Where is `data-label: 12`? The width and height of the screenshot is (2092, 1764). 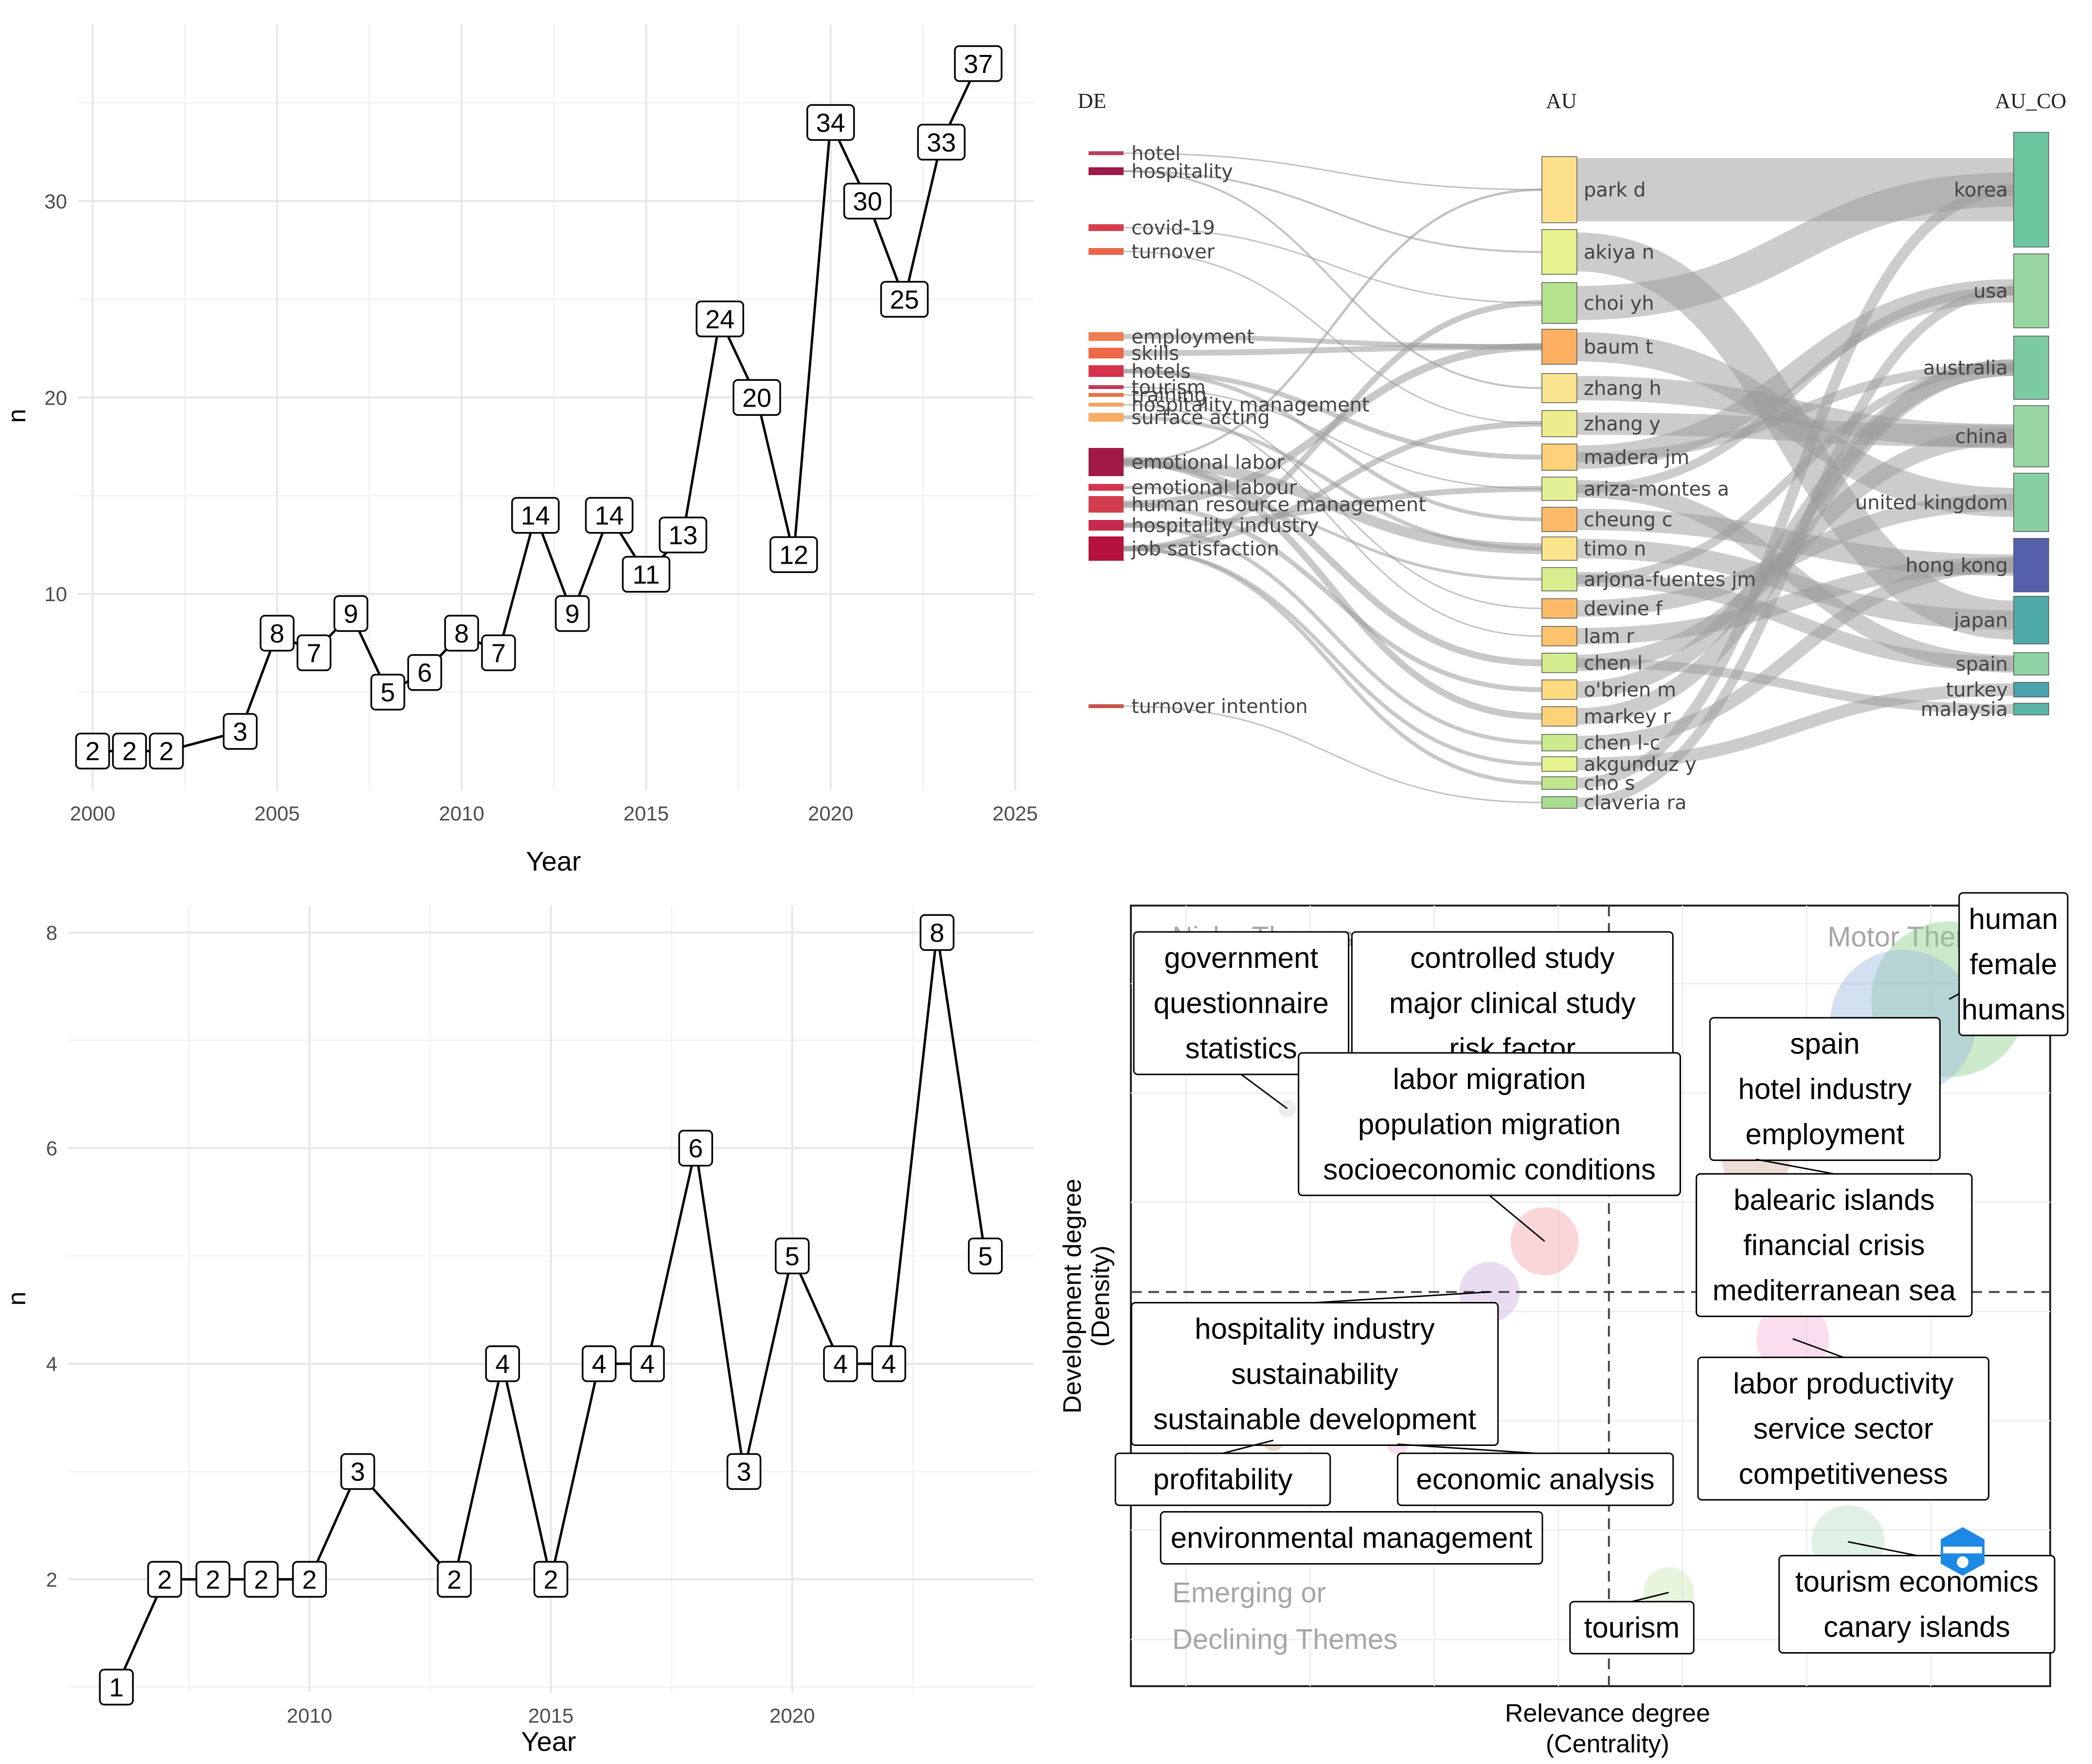 data-label: 12 is located at coordinates (793, 555).